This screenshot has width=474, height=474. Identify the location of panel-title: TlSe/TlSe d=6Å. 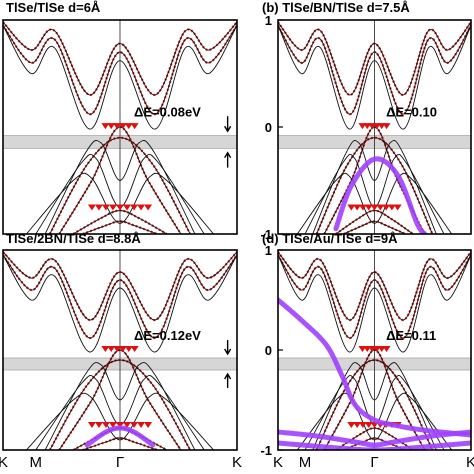
(53, 7).